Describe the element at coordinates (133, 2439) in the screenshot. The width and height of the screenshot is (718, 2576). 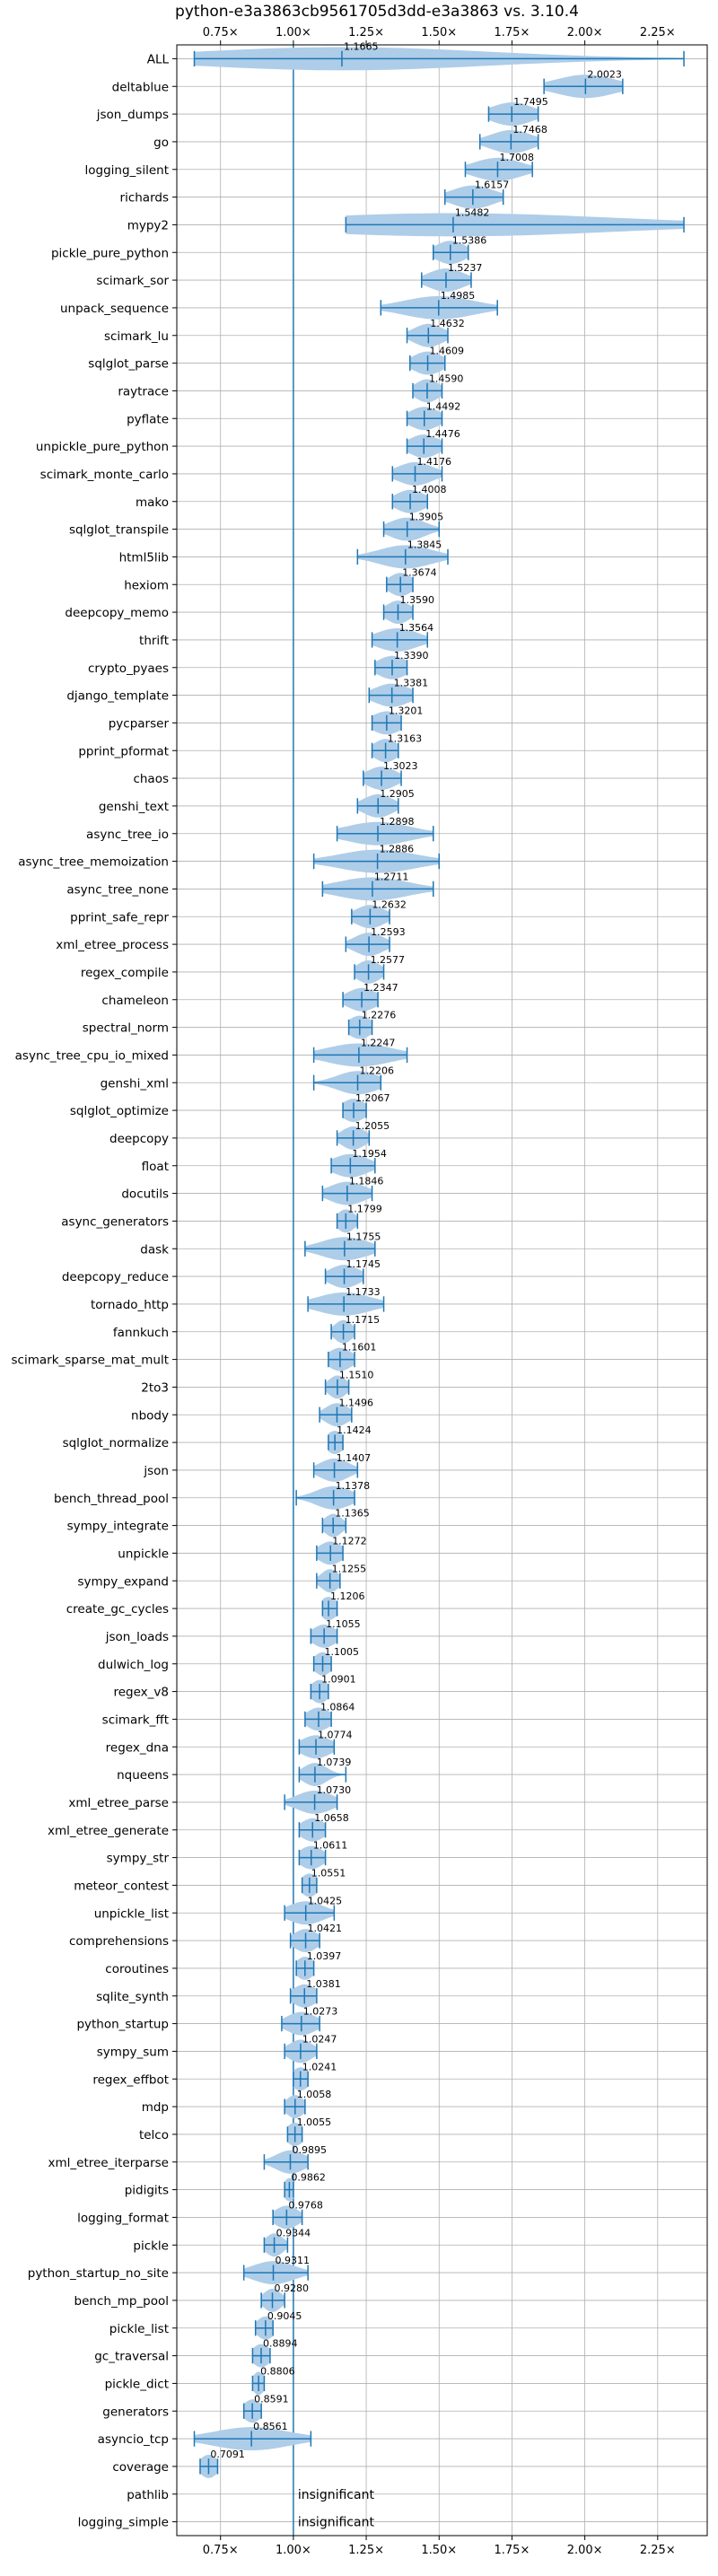
I see `ytick-label: asyncio_tcp` at that location.